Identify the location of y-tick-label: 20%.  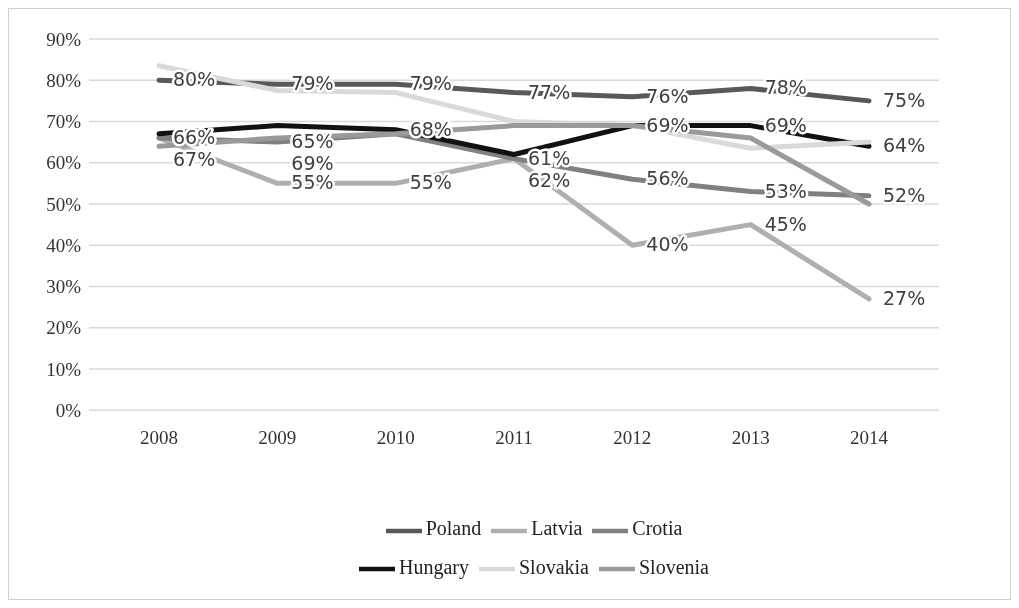
(64, 328).